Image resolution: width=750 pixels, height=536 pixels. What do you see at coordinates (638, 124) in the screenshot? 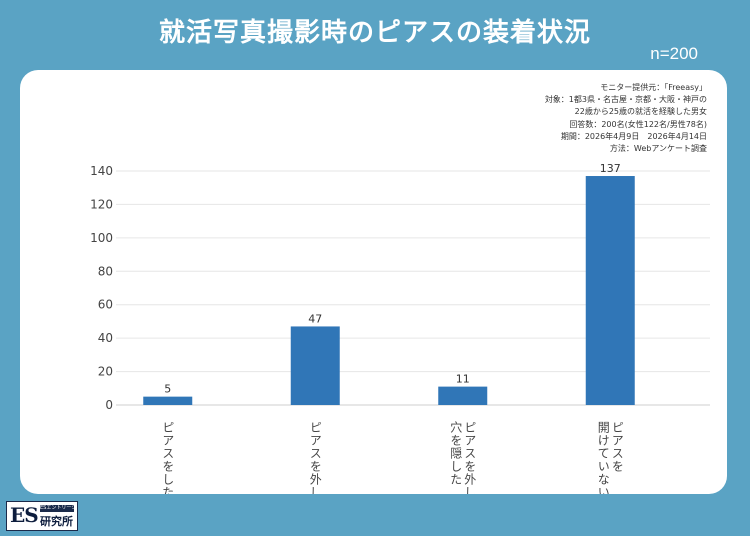
I see `note-line: 回答数：200名(女性122名/男性78名)` at bounding box center [638, 124].